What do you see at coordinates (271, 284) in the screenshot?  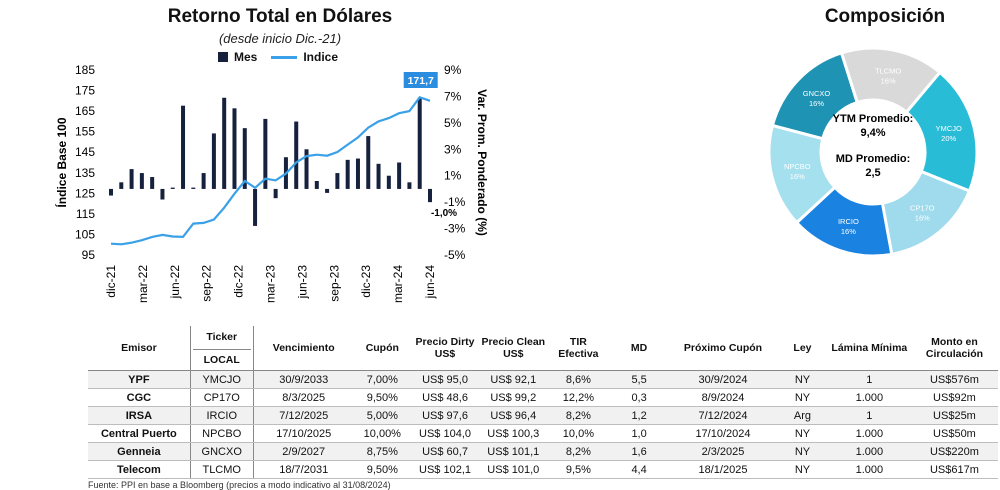 I see `x-tick: mar-23` at bounding box center [271, 284].